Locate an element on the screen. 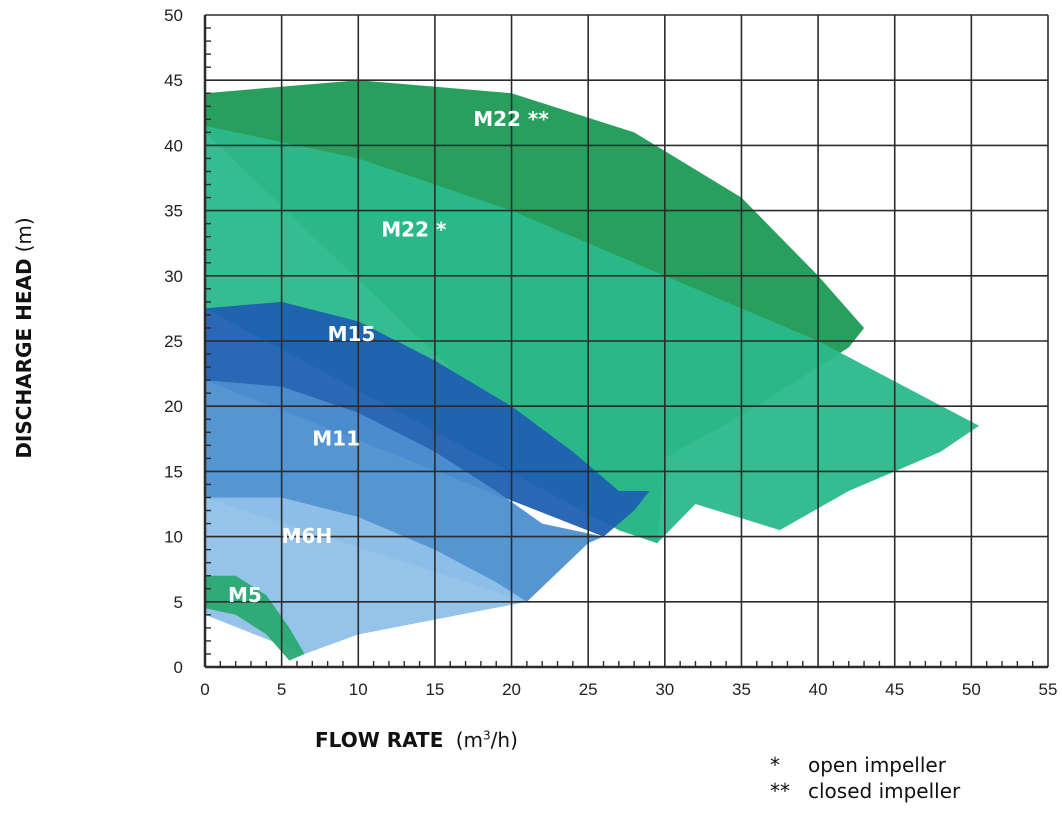  legend-item-closed: ** closed impeller is located at coordinates (865, 791).